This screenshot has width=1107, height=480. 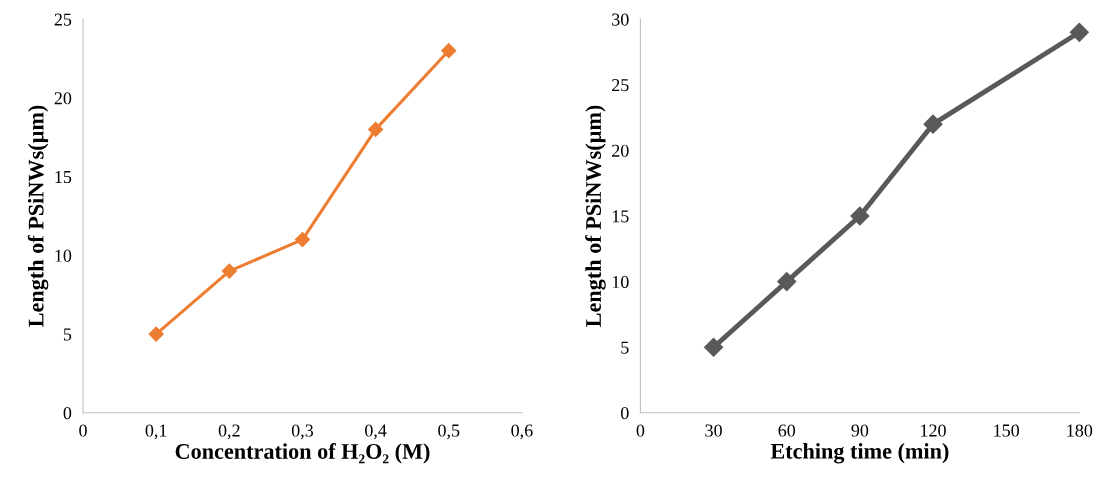 What do you see at coordinates (376, 432) in the screenshot?
I see `x-tick-label: 0,4` at bounding box center [376, 432].